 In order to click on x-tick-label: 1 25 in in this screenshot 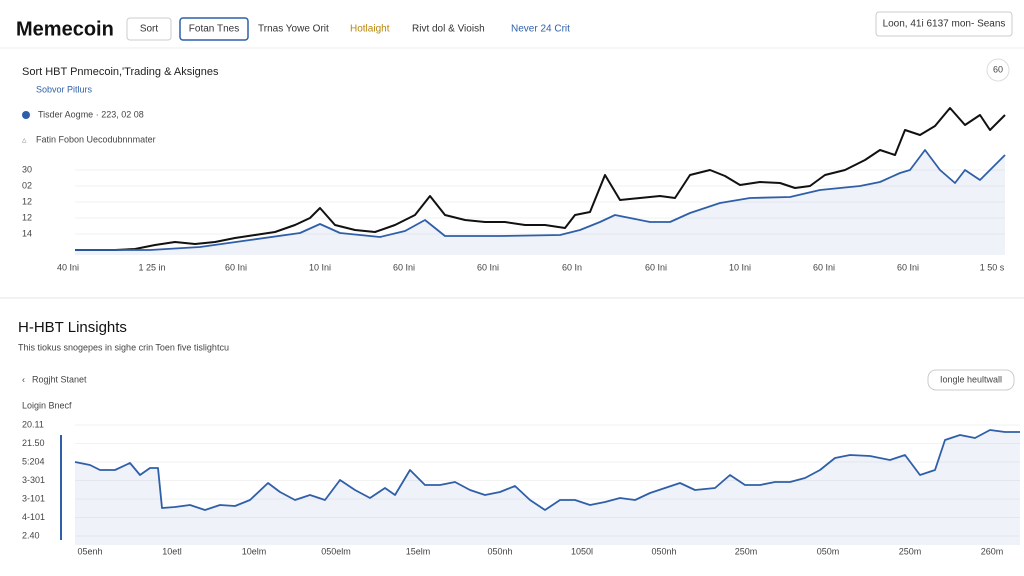, I will do `click(151, 267)`.